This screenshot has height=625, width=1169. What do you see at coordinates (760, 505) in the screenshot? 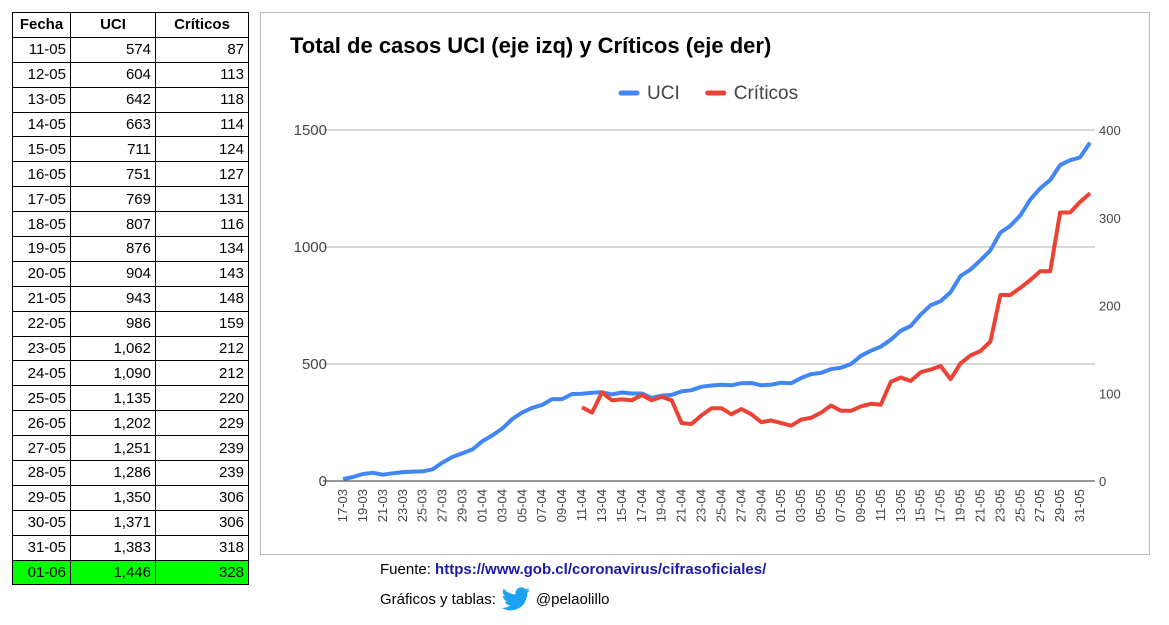
I see `x-tick-label: 29-04` at bounding box center [760, 505].